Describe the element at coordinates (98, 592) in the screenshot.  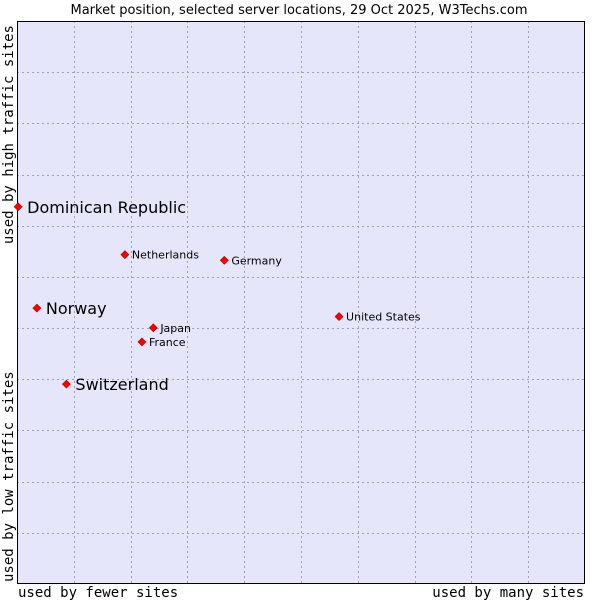
I see `x-axis-label-left: used by fewer sites` at that location.